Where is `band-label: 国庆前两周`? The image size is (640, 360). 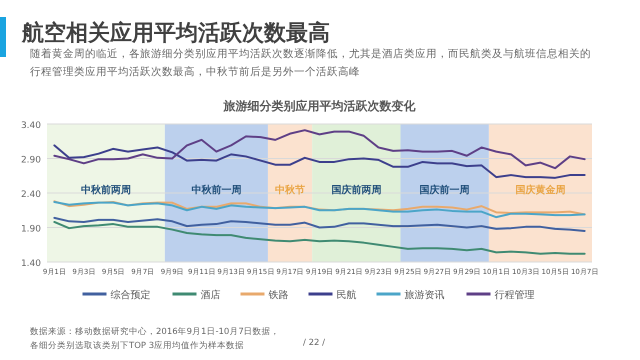
band-label: 国庆前两周 is located at coordinates (356, 190).